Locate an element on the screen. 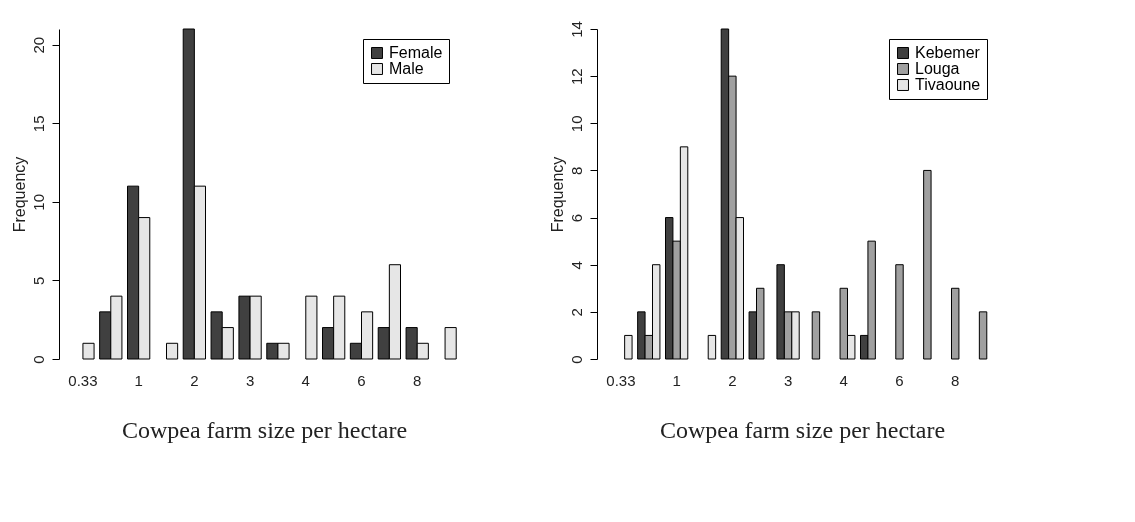 This screenshot has height=522, width=1135. legend-label: Male is located at coordinates (406, 68).